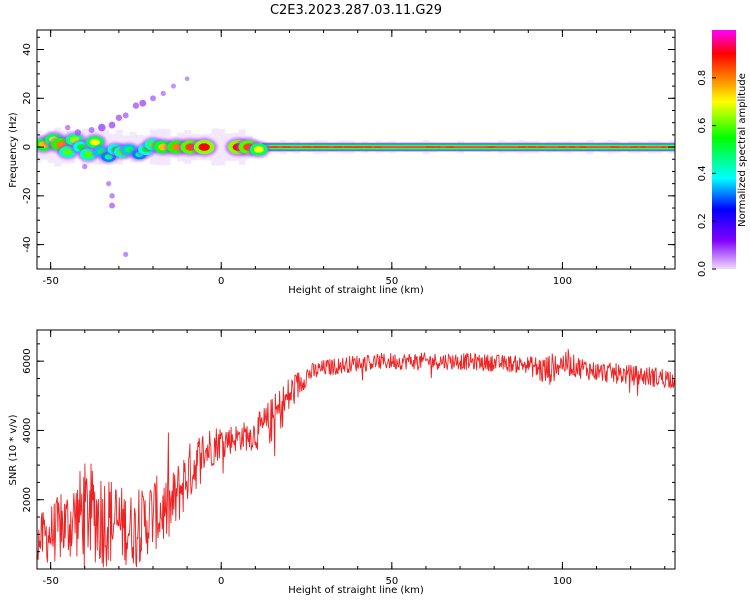 This screenshot has height=600, width=750. I want to click on spectrogram-xlabel: Height of straight line (km), so click(356, 290).